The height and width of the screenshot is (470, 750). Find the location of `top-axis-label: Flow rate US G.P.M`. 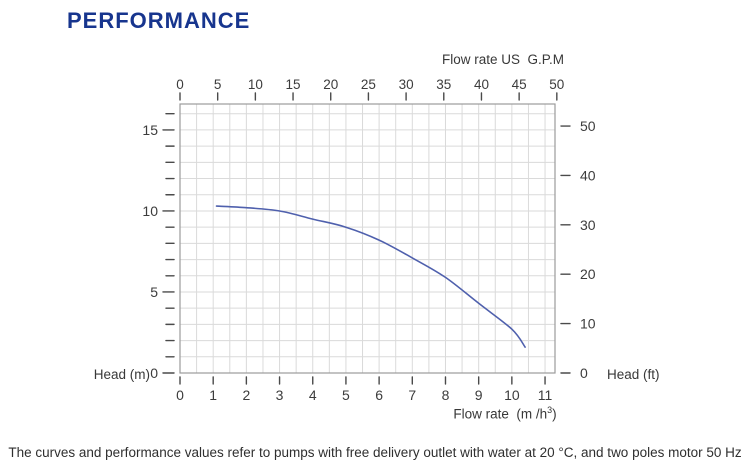

top-axis-label: Flow rate US G.P.M is located at coordinates (503, 59).